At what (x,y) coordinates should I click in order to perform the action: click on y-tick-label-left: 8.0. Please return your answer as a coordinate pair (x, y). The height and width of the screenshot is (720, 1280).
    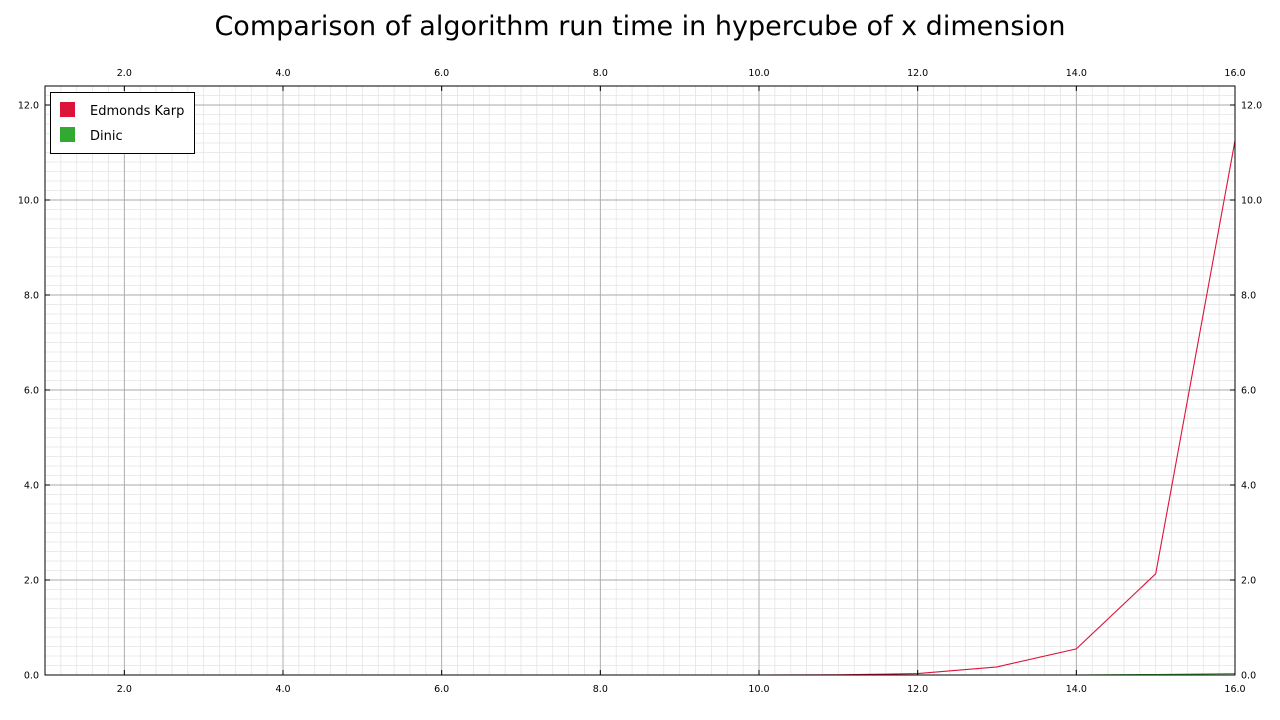
    Looking at the image, I should click on (31, 296).